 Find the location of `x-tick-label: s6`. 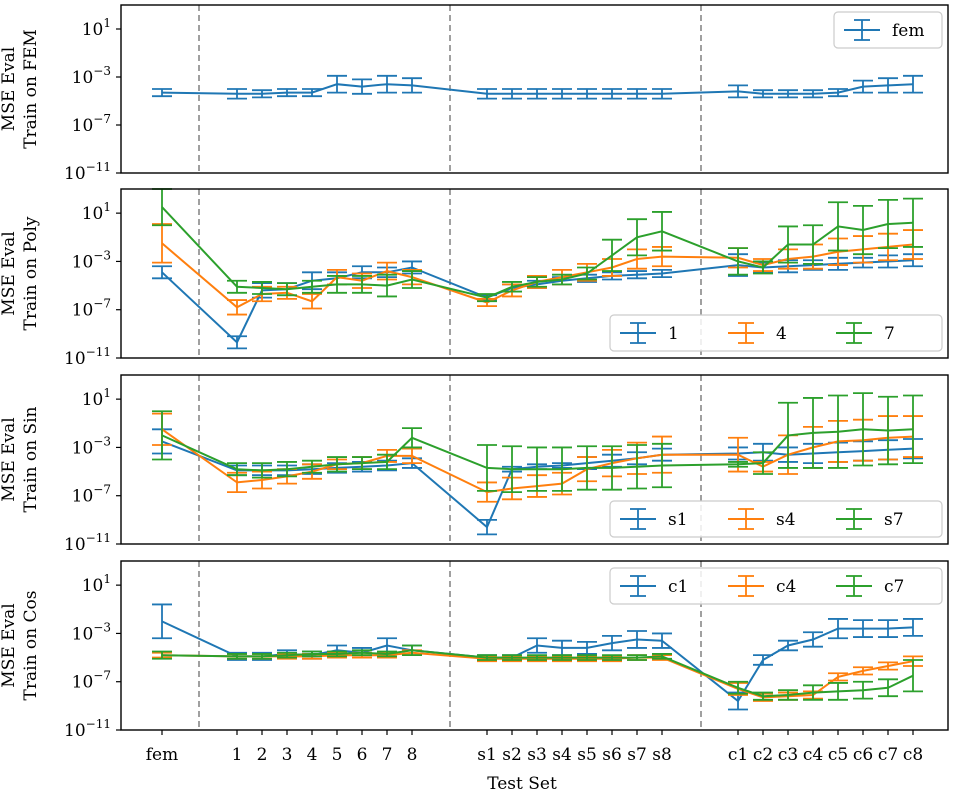

x-tick-label: s6 is located at coordinates (612, 755).